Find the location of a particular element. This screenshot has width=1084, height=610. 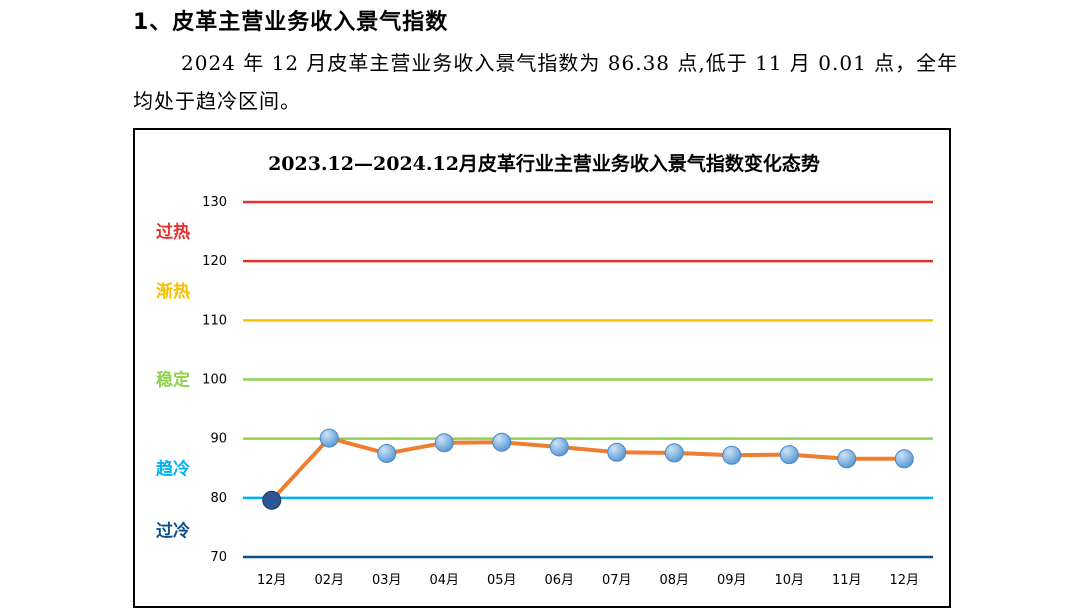

y-tick-label: 110 is located at coordinates (214, 320).